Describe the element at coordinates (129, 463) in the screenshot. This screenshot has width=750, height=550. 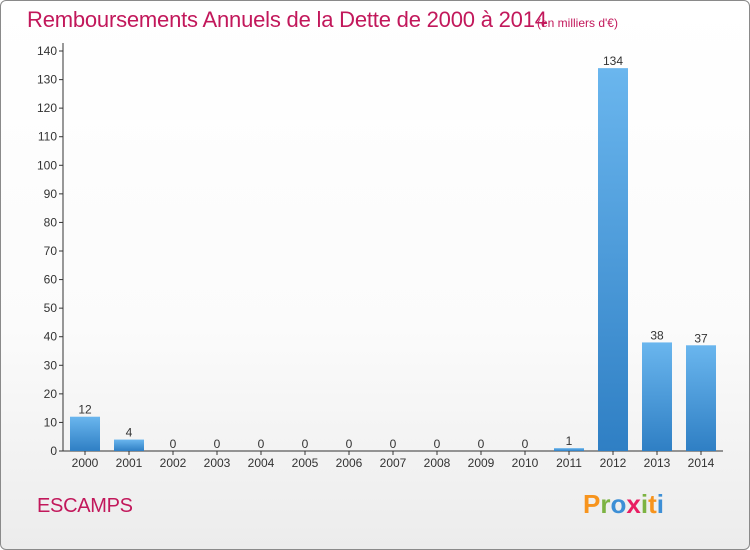
I see `x-tick-label: 2001` at that location.